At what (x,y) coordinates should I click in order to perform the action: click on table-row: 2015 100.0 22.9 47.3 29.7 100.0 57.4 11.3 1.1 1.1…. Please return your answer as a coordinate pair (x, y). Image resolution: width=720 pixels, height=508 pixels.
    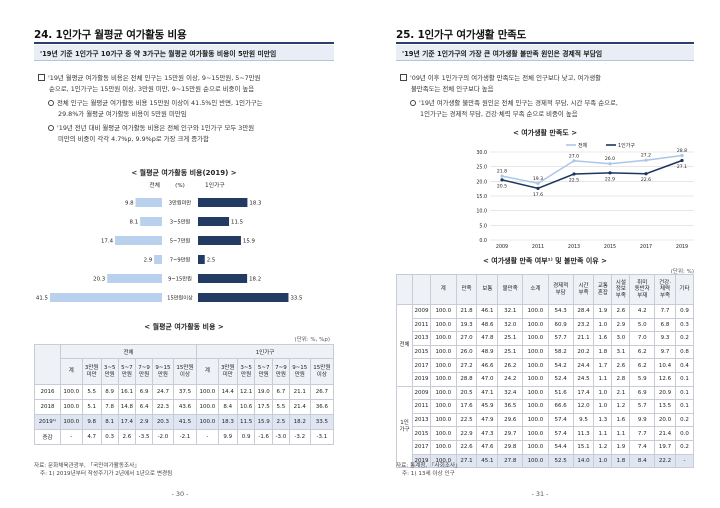
    Looking at the image, I should click on (546, 433).